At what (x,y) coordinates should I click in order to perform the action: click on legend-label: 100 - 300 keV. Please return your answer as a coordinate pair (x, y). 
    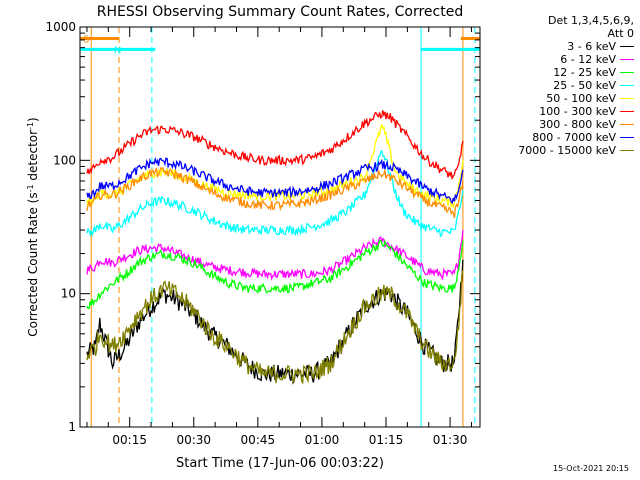
    Looking at the image, I should click on (577, 111).